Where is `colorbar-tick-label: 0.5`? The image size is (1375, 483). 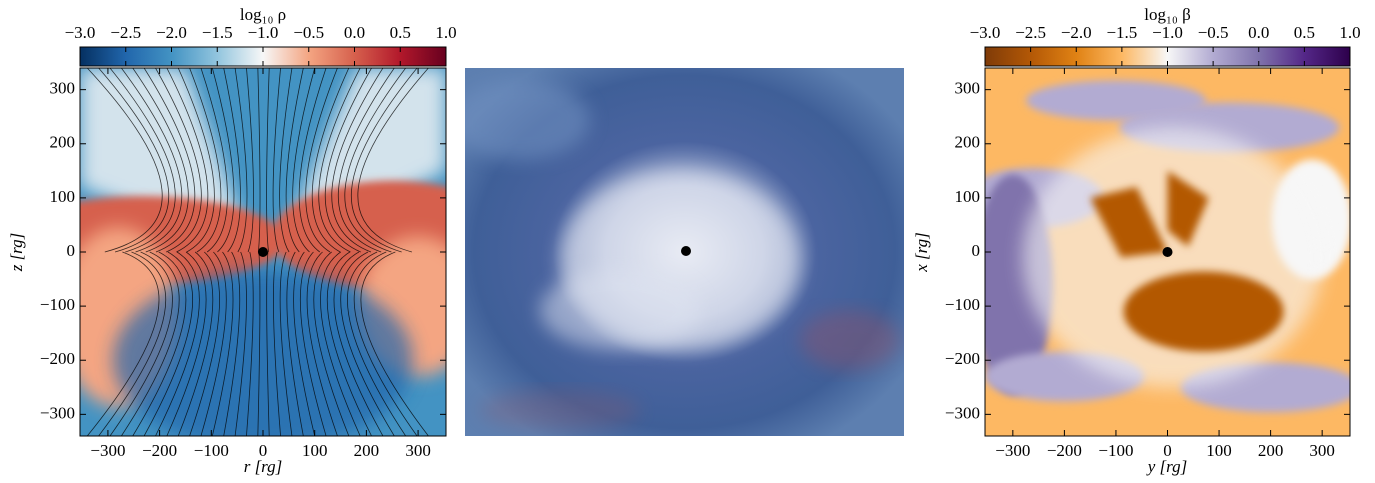 colorbar-tick-label: 0.5 is located at coordinates (400, 32).